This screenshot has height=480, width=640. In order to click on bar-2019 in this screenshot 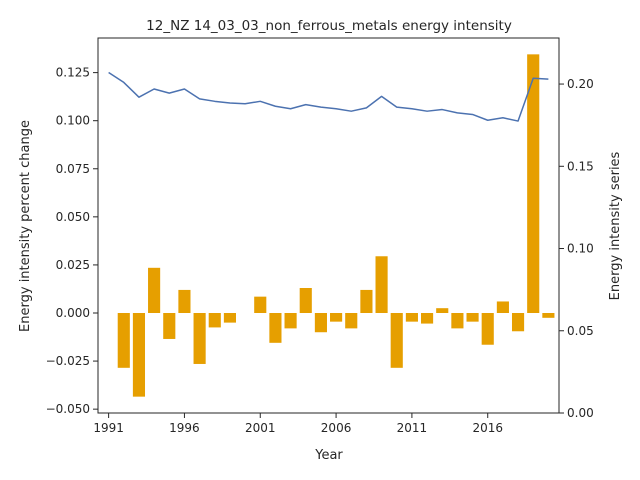, I will do `click(533, 183)`.